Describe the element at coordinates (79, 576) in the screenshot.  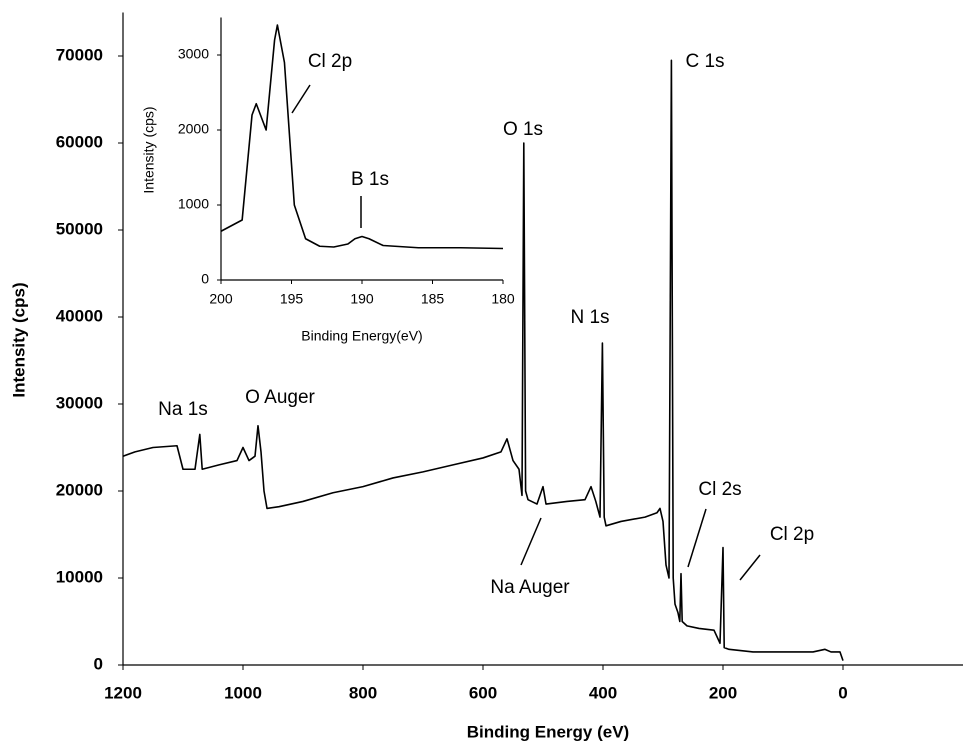
I see `y-tick-label: 10000` at that location.